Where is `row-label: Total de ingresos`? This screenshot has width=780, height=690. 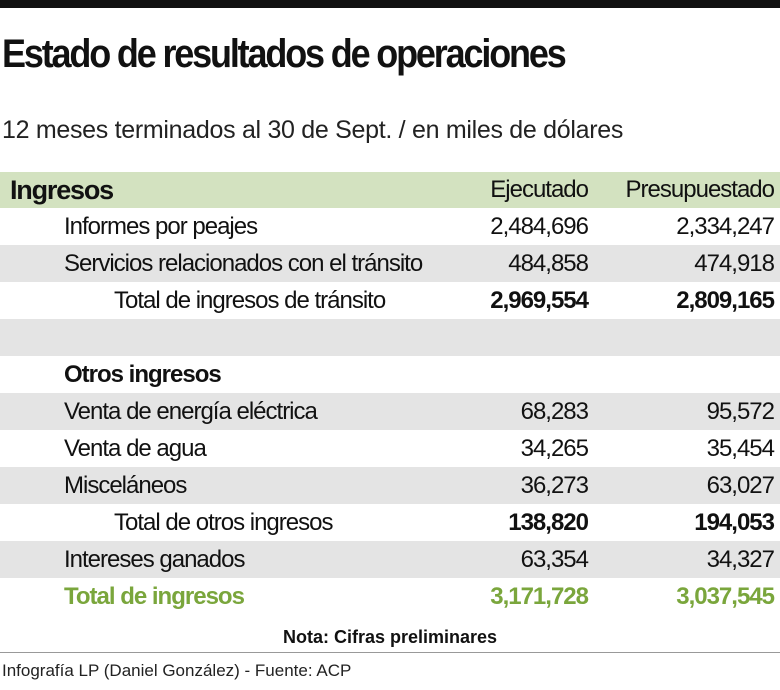
row-label: Total de ingresos is located at coordinates (154, 596).